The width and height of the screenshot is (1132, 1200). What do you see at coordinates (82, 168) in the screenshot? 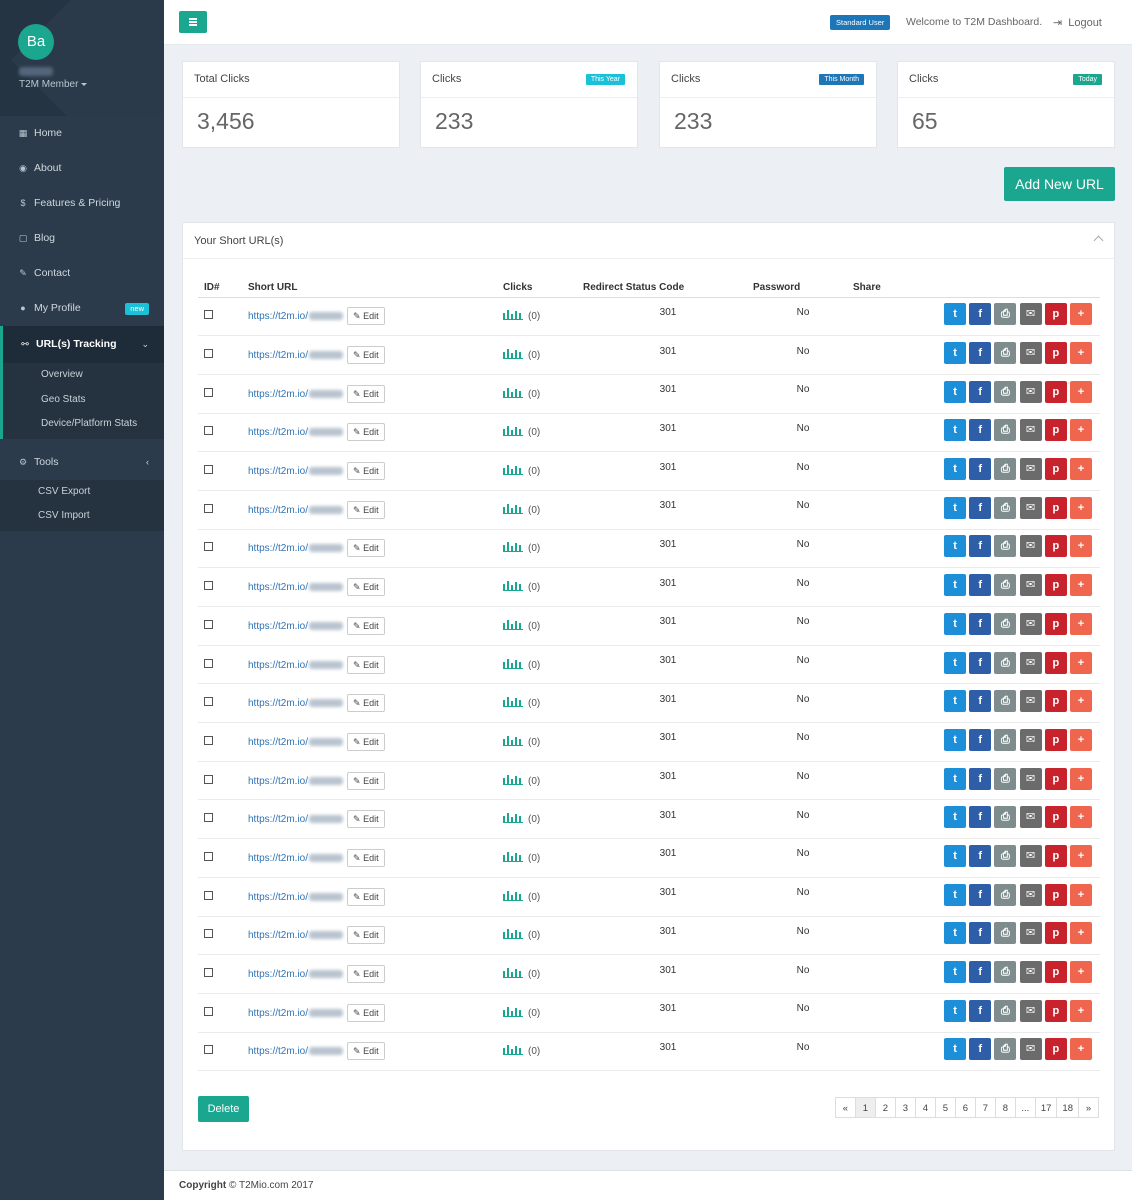
I see `sidebar-item-about: ◉ About` at bounding box center [82, 168].